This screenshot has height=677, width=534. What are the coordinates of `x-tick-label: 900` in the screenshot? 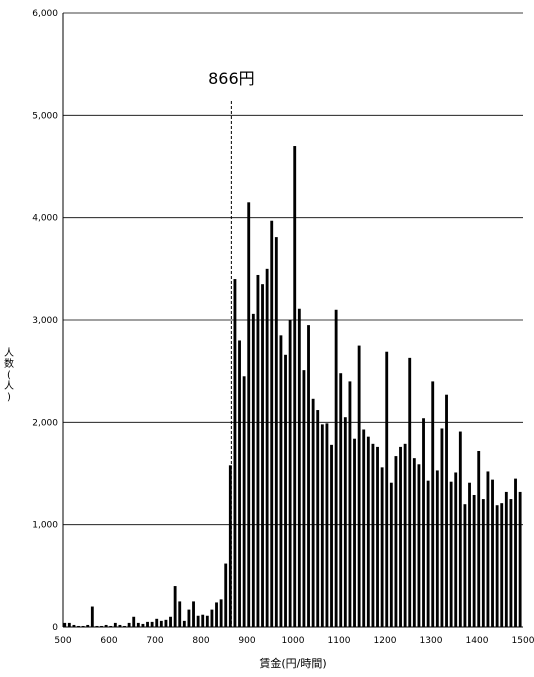 It's located at (246, 641).